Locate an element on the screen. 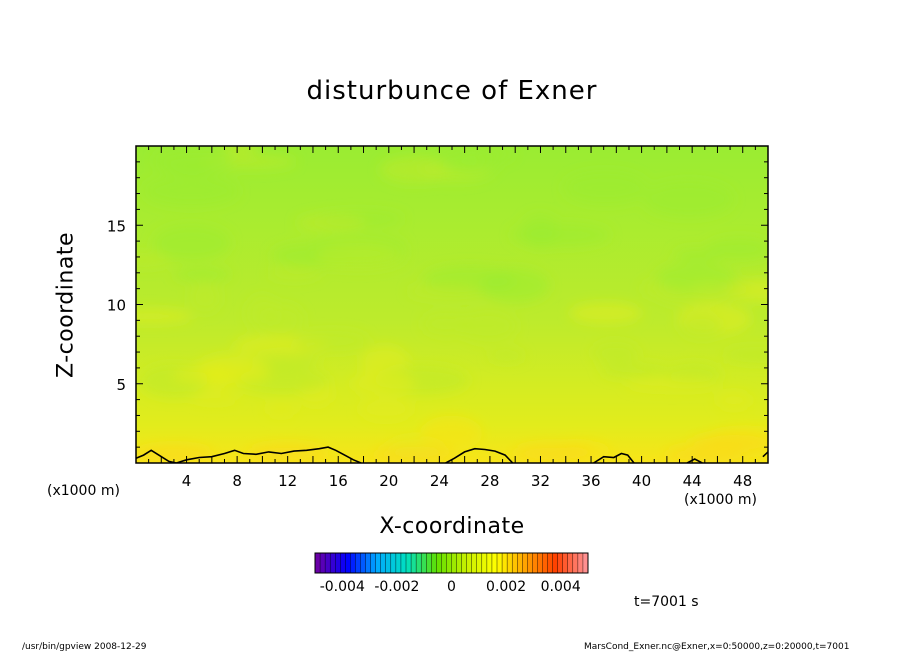 The height and width of the screenshot is (654, 904). y-axis-unit: (x1000 m) is located at coordinates (83, 491).